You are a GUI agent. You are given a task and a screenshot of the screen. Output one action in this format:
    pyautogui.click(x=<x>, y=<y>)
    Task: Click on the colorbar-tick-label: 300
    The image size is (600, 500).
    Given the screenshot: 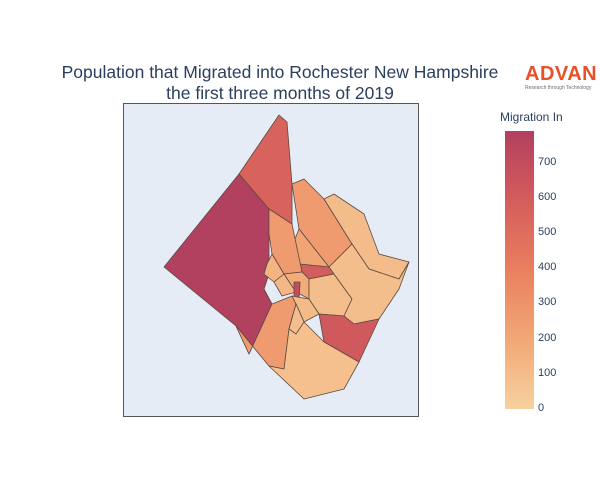 What is the action you would take?
    pyautogui.click(x=547, y=302)
    